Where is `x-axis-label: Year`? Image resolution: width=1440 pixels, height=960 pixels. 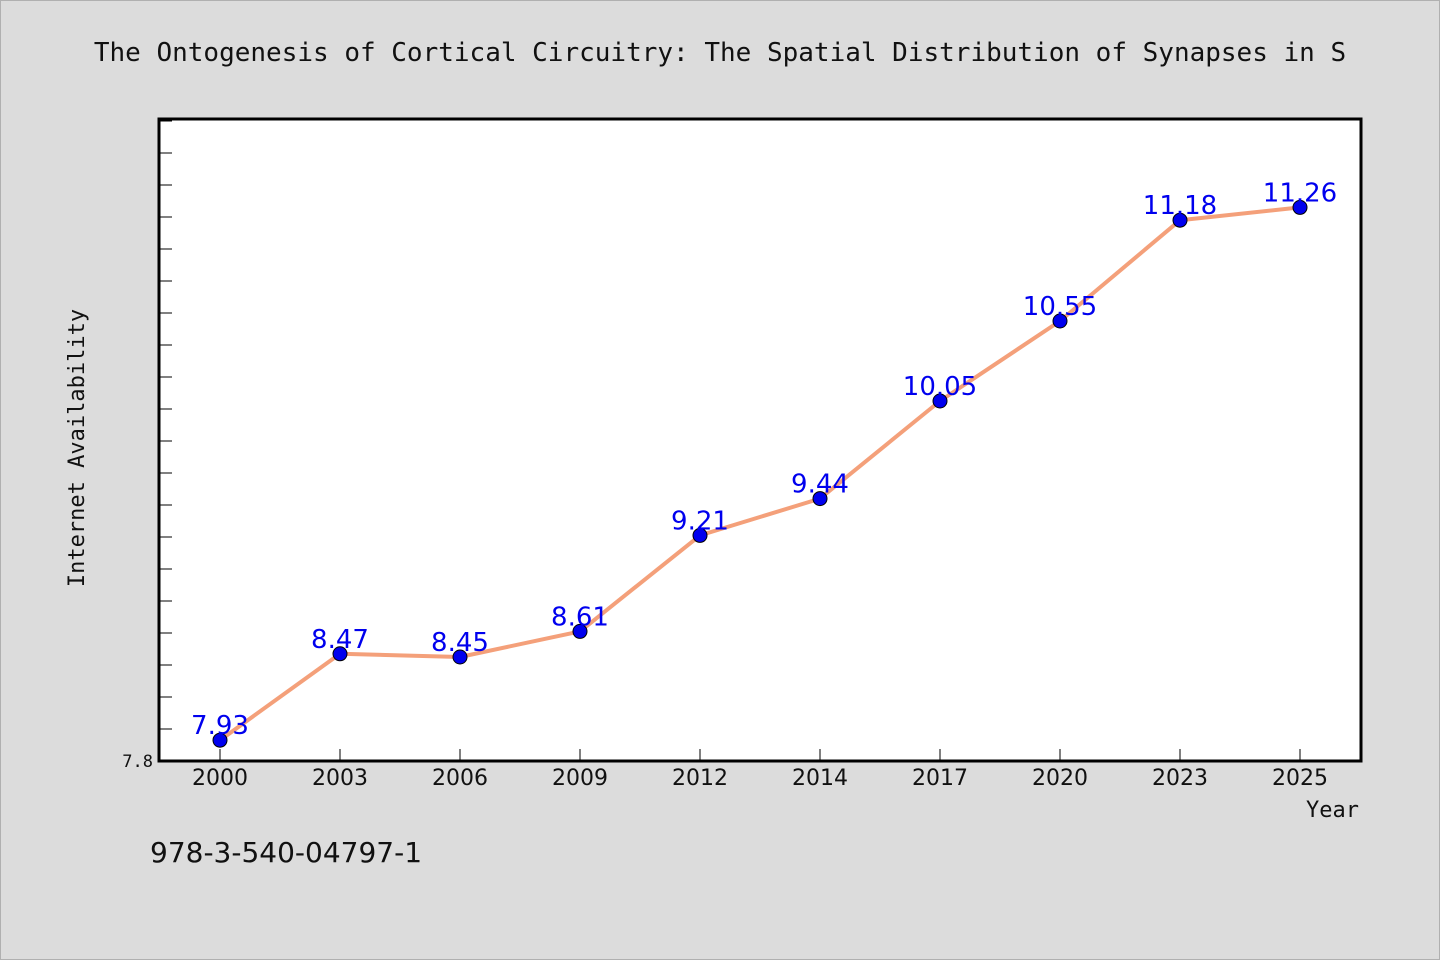
x-axis-label: Year is located at coordinates (1332, 810).